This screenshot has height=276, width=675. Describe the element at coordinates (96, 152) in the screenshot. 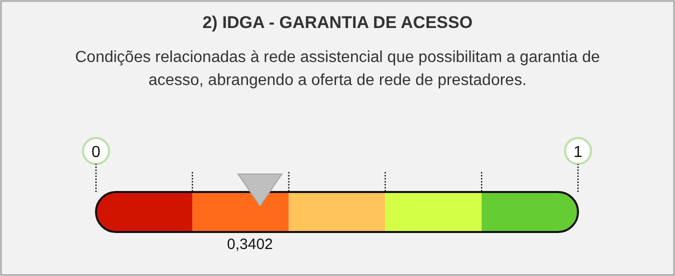

I see `x-tick-label: 0` at that location.